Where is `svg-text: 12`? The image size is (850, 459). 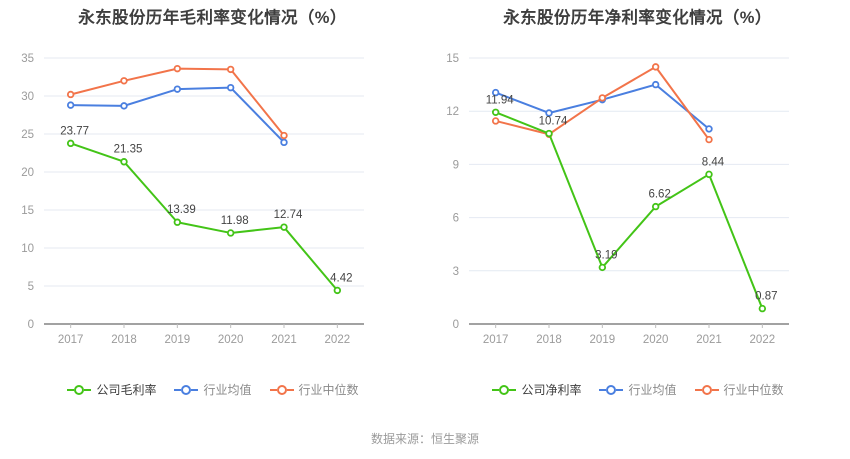 svg-text: 12 is located at coordinates (452, 112).